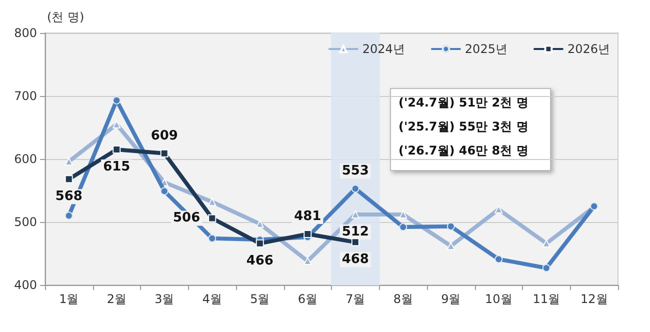  What do you see at coordinates (463, 127) in the screenshot?
I see `annotation: ('25.7월) 55만 3천 명` at bounding box center [463, 127].